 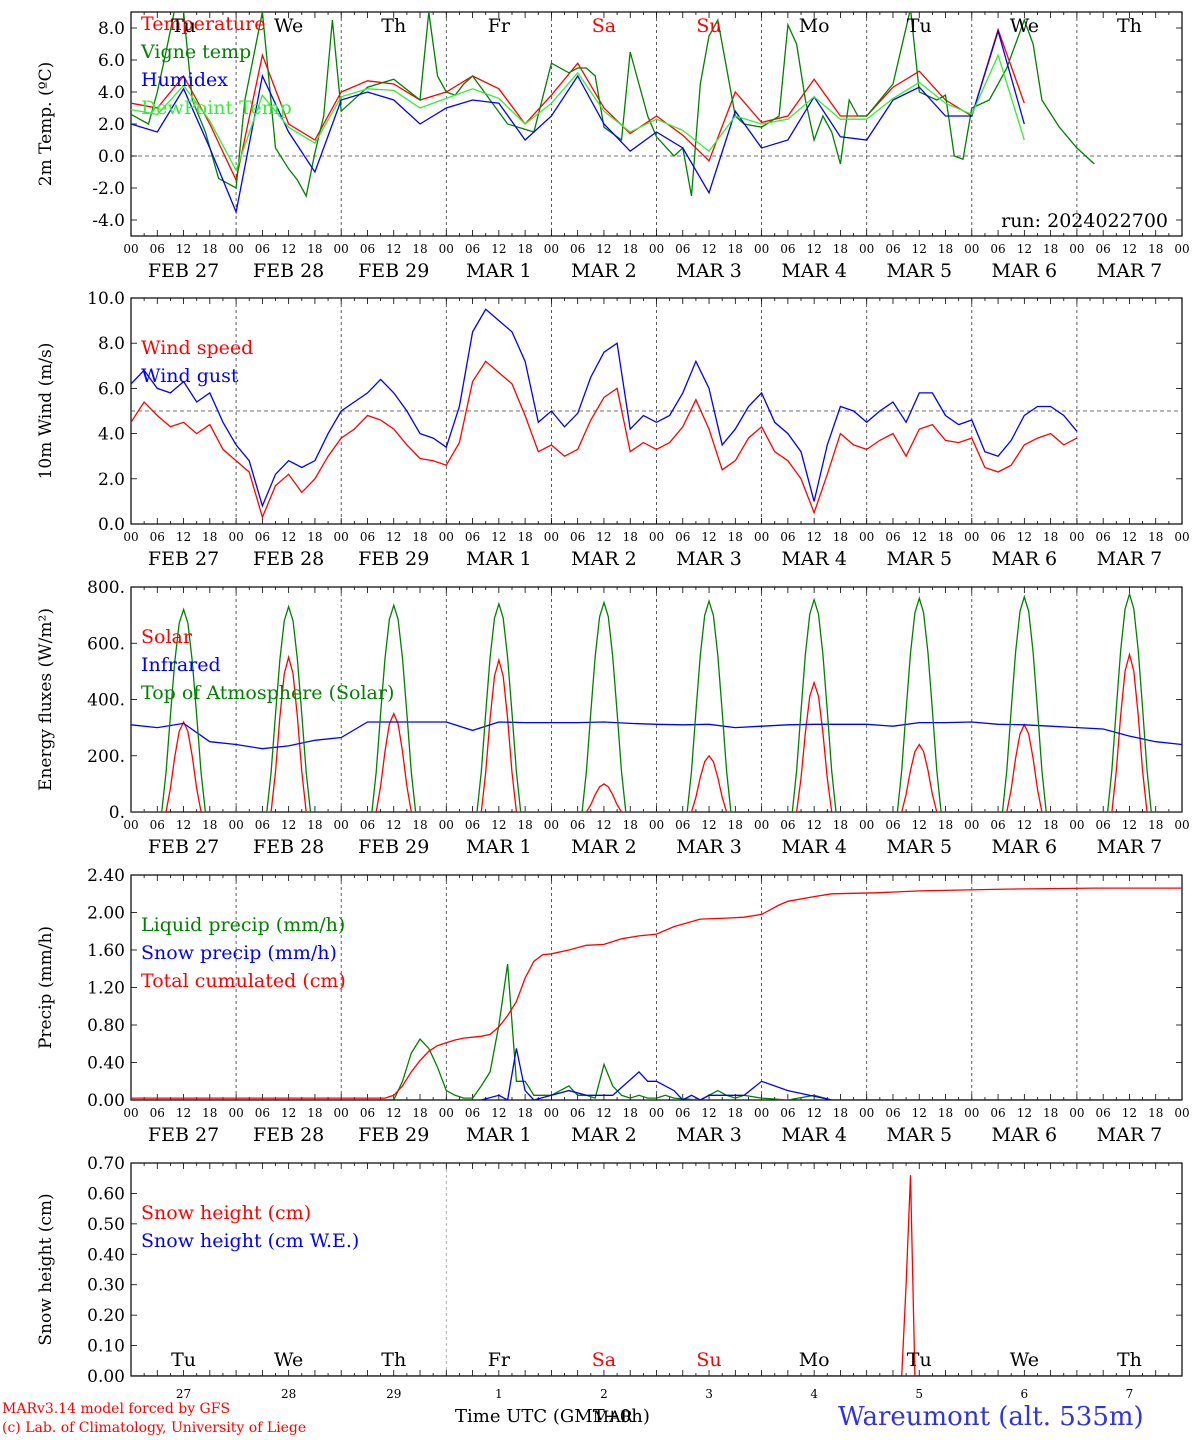 I want to click on date-label: MAR 3, so click(x=709, y=271).